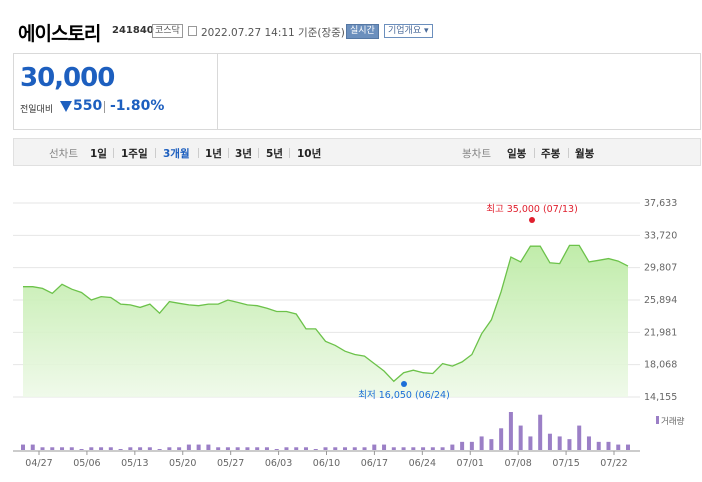  I want to click on candle-chart-label: 봉차트, so click(476, 154).